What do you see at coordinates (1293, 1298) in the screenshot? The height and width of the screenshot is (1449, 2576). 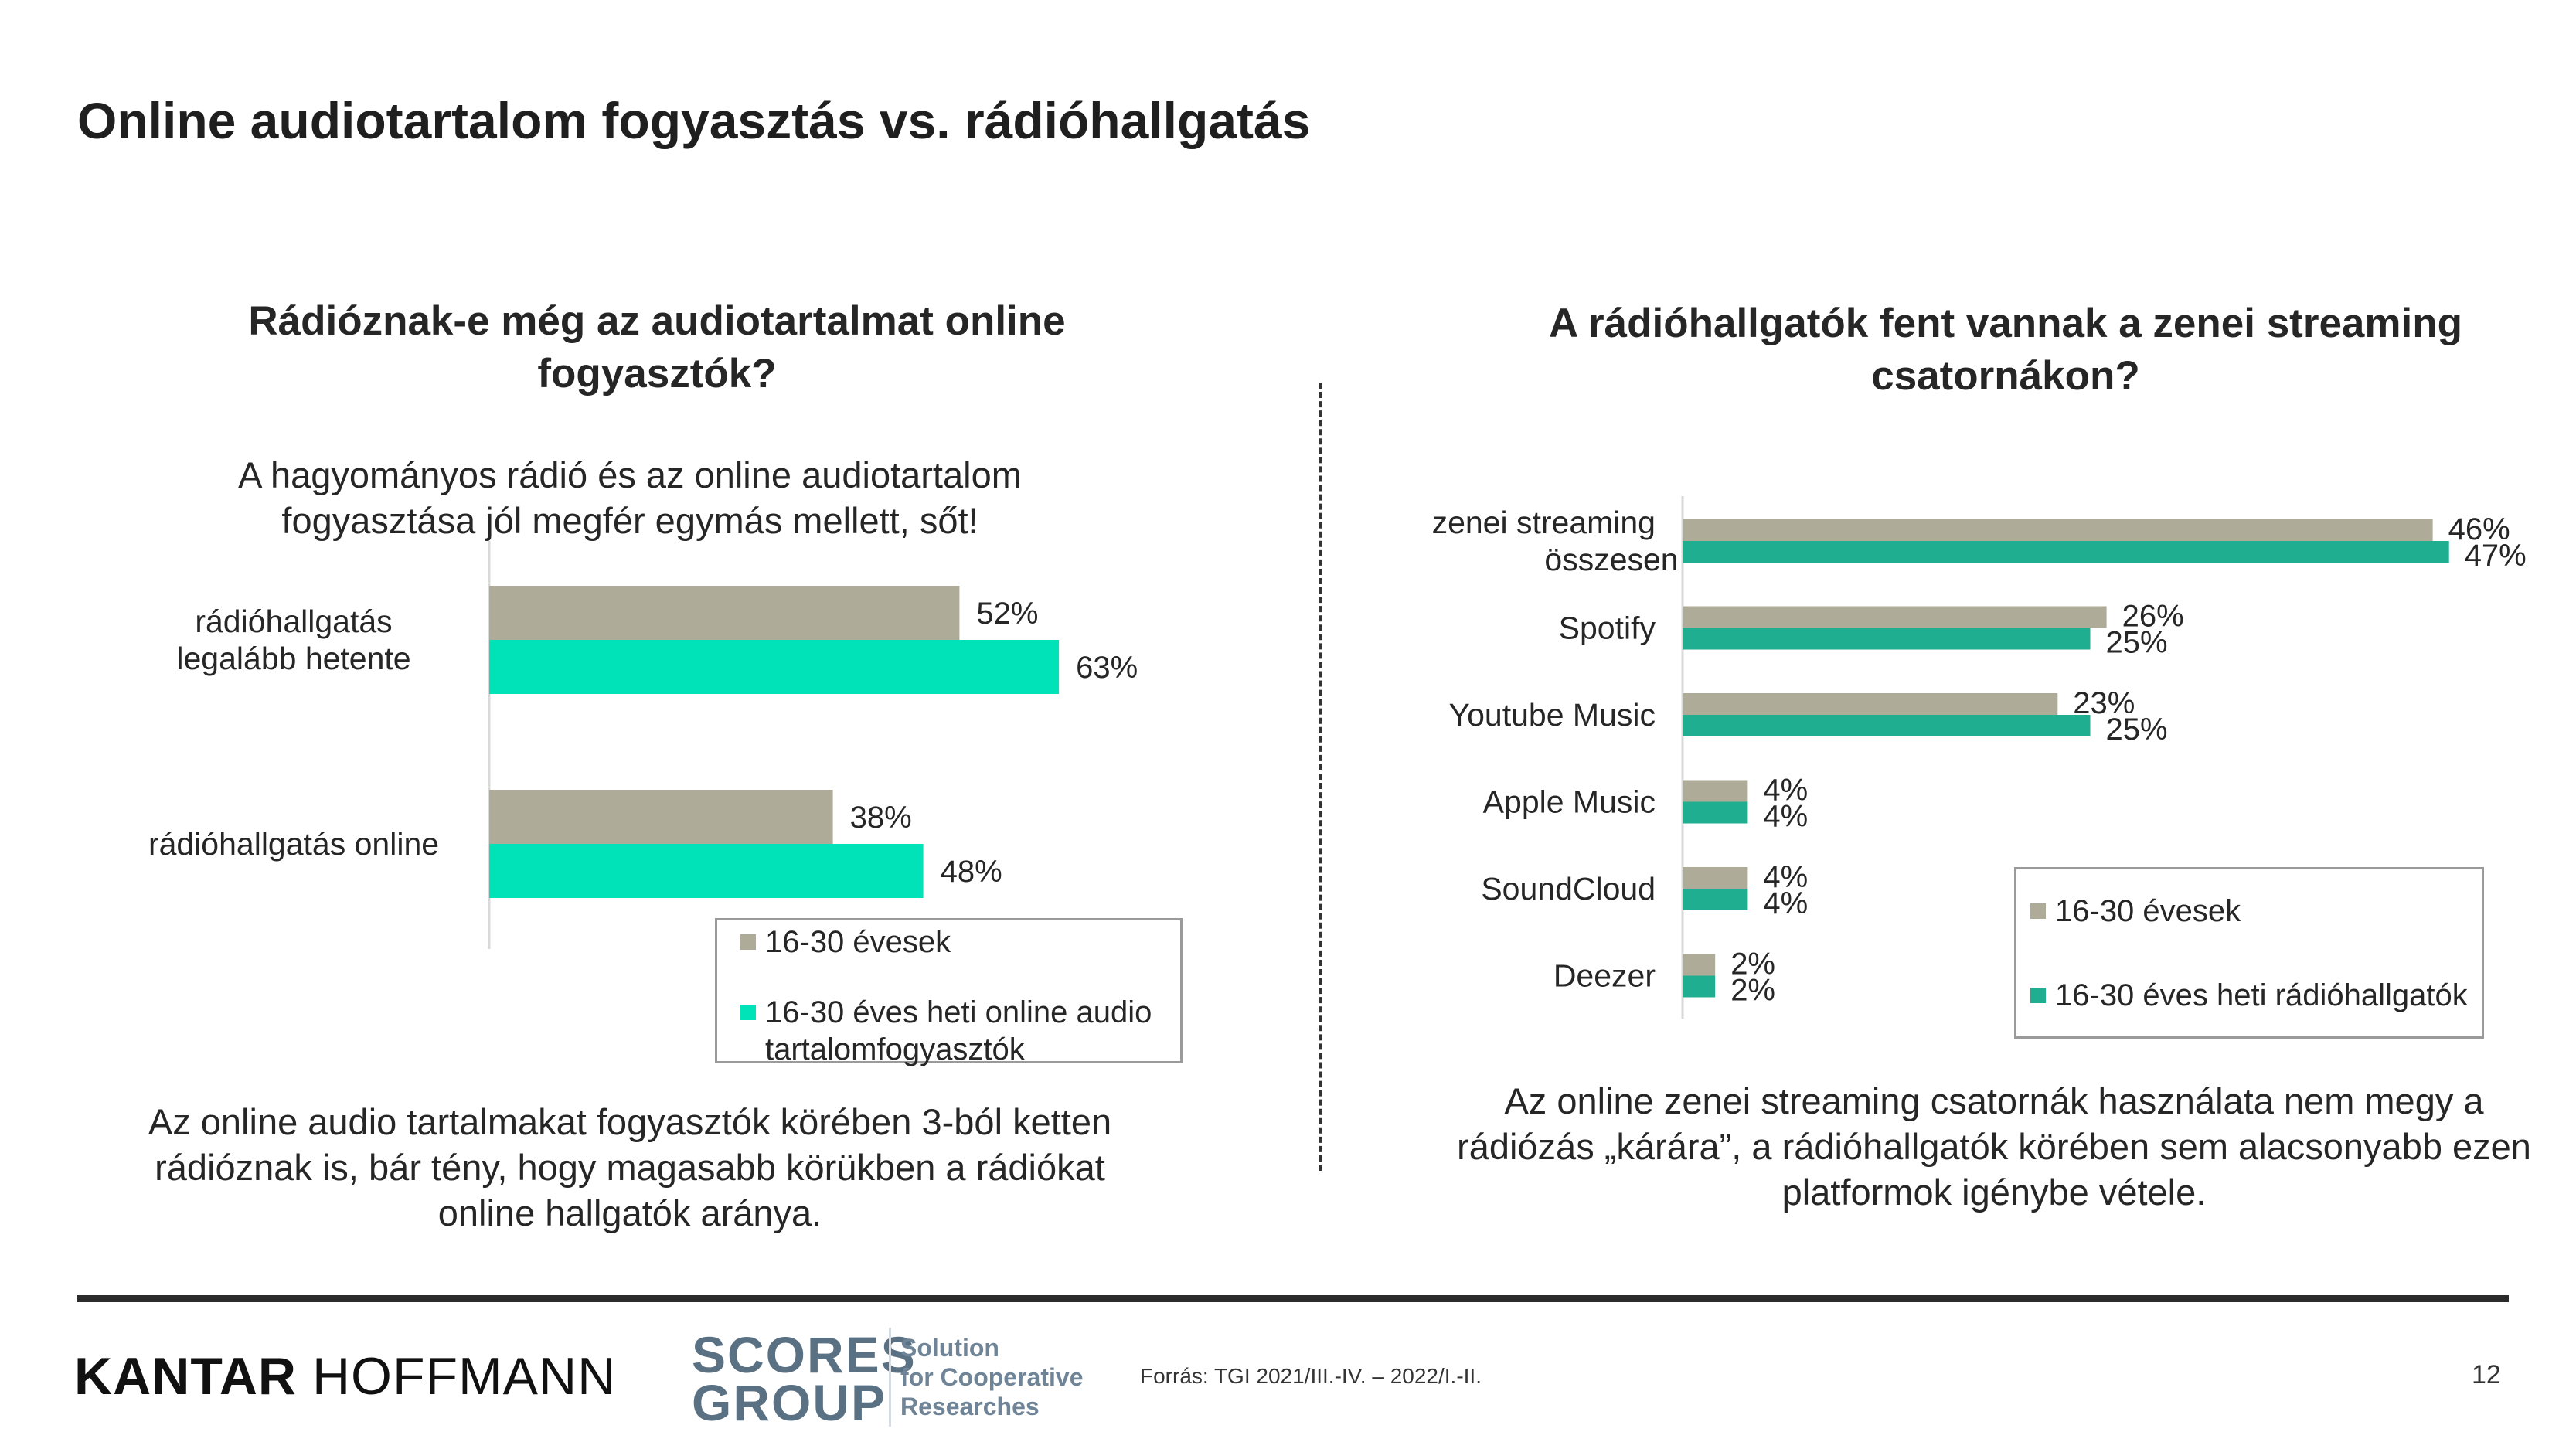 I see `footer-rule` at bounding box center [1293, 1298].